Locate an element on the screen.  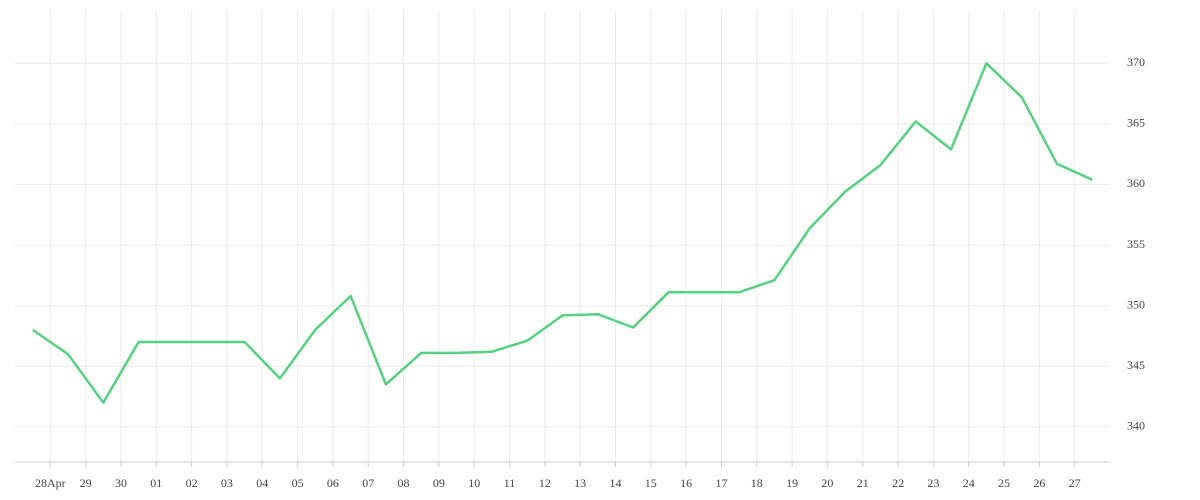
y-tick-label: 370 is located at coordinates (1136, 62).